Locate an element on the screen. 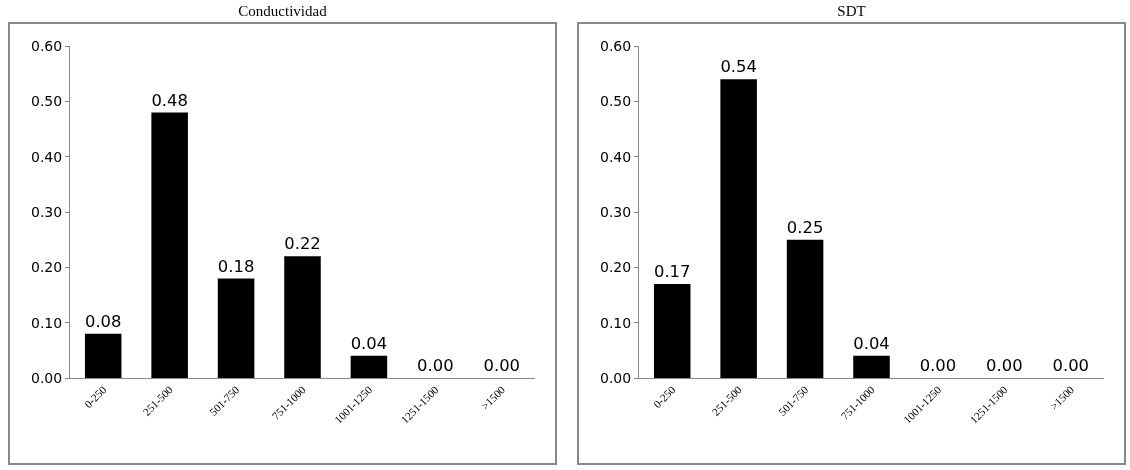  data-label: 0.22 is located at coordinates (302, 244).